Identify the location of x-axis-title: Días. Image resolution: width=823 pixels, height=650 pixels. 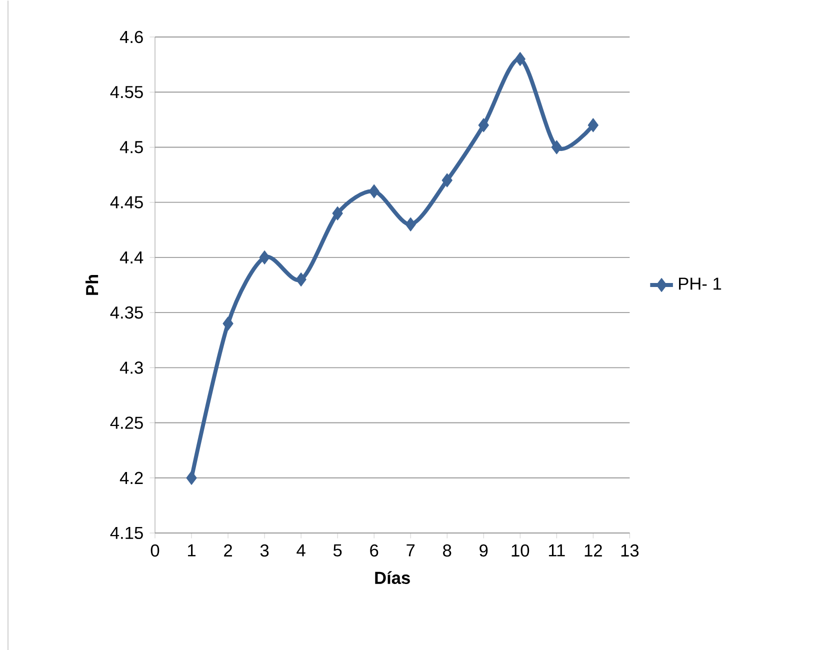
(392, 577).